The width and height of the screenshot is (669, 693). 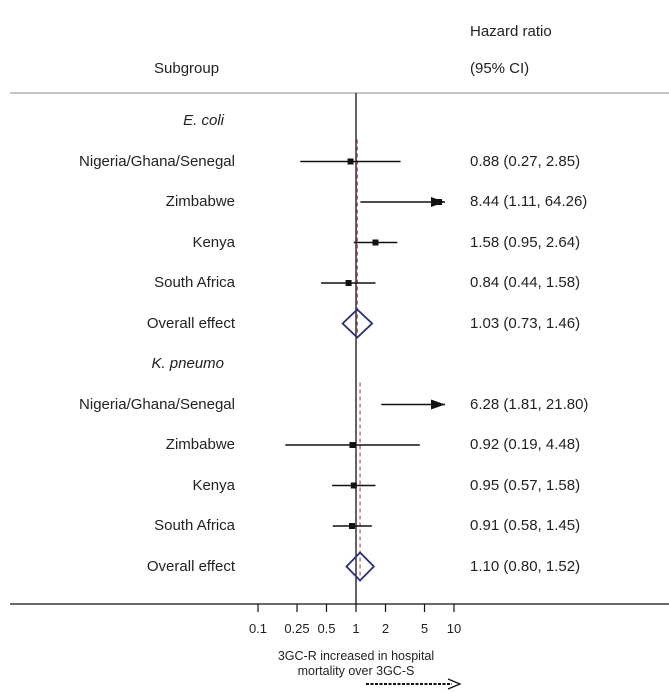 What do you see at coordinates (525, 485) in the screenshot?
I see `hazard-ratio-value: 0.95 (0.57, 1.58)` at bounding box center [525, 485].